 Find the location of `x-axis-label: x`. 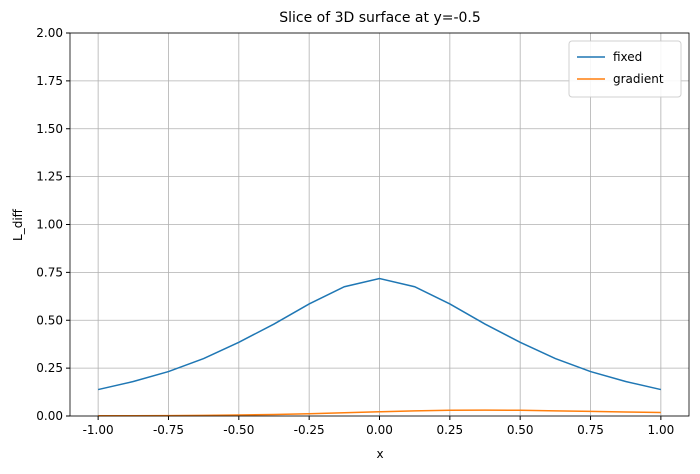

x-axis-label: x is located at coordinates (379, 454).